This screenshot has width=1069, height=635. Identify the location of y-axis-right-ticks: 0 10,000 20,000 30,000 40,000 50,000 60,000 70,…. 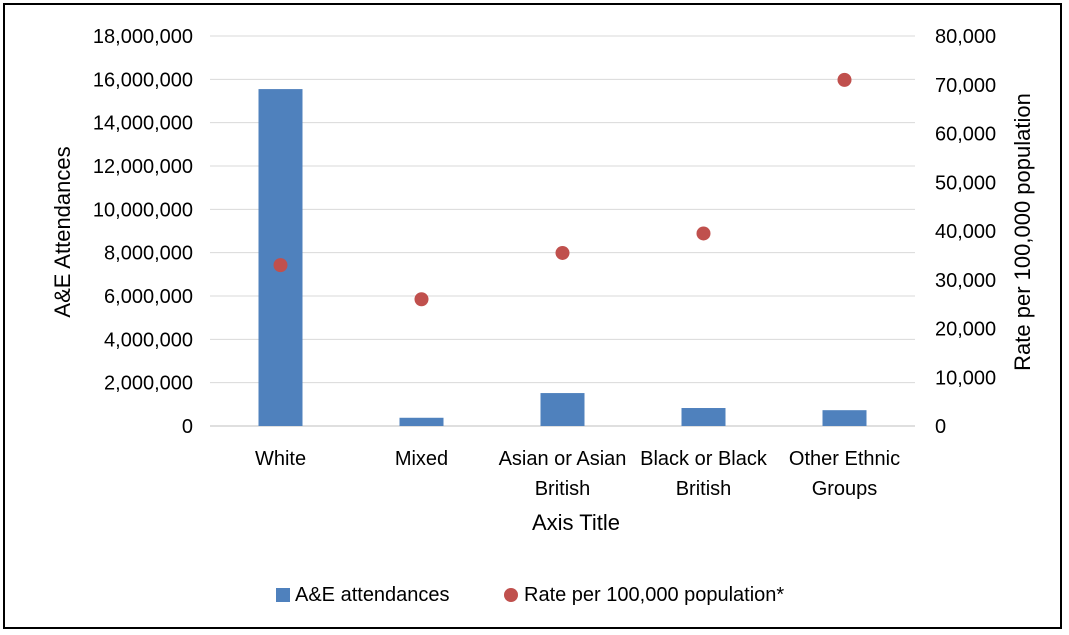
(965, 232).